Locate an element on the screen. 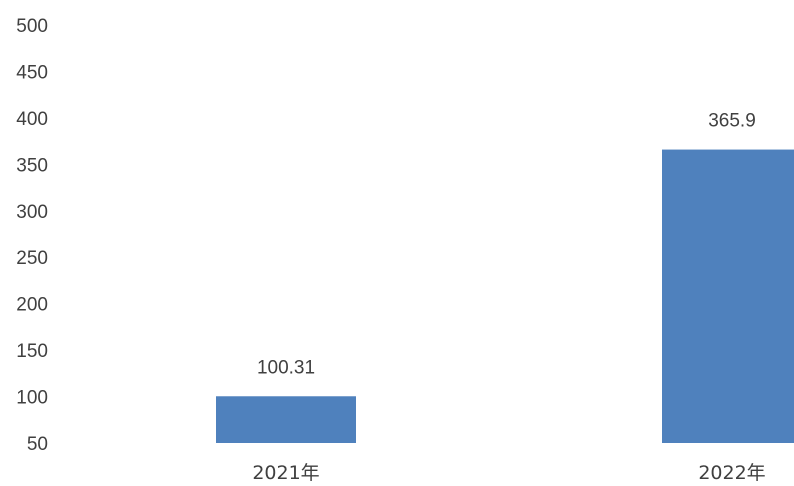 The width and height of the screenshot is (794, 486). x-tick-label: 2022年 is located at coordinates (731, 473).